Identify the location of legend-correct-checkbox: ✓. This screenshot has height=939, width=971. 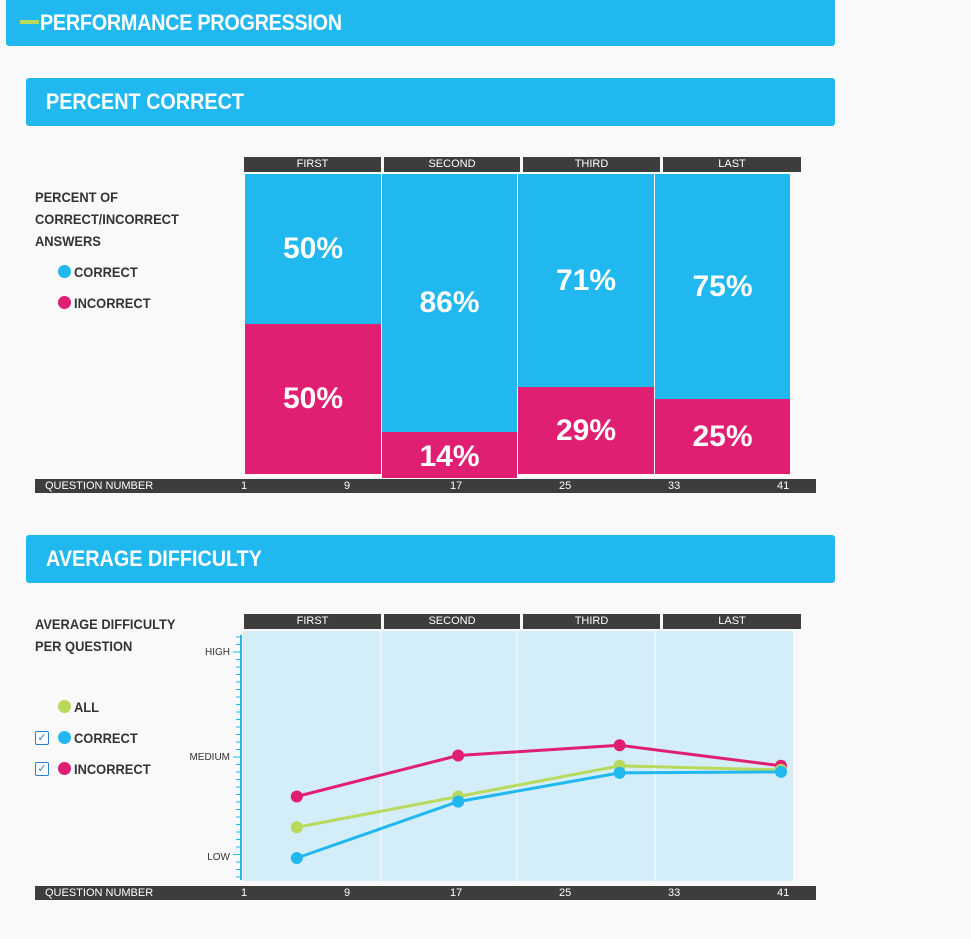
(42, 738).